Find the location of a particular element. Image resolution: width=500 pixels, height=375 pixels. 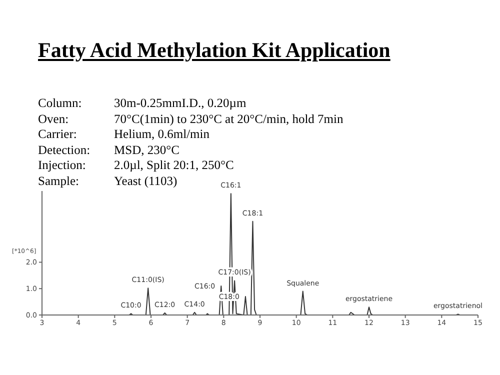

text: Sample: Yeast (1103) is located at coordinates (108, 181).